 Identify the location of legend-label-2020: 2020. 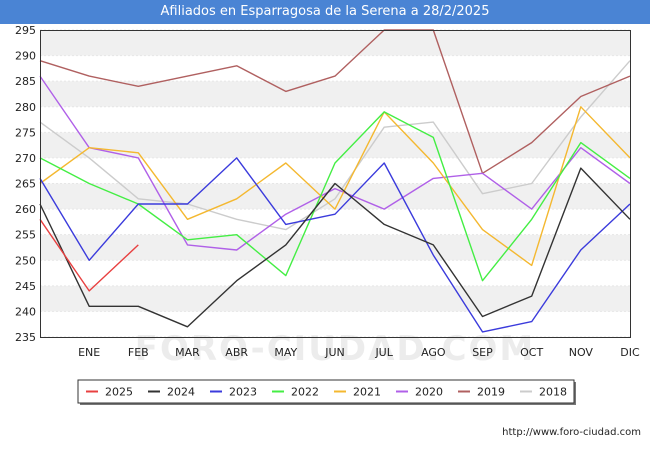
(429, 392).